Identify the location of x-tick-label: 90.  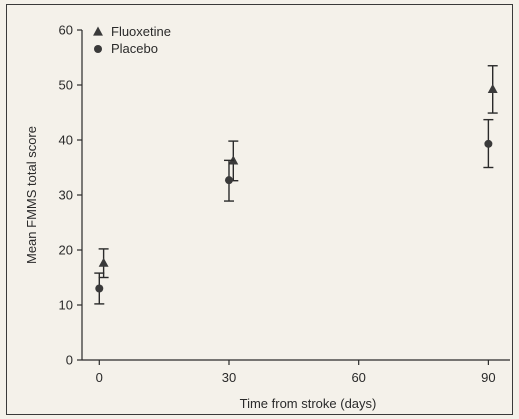
(488, 377).